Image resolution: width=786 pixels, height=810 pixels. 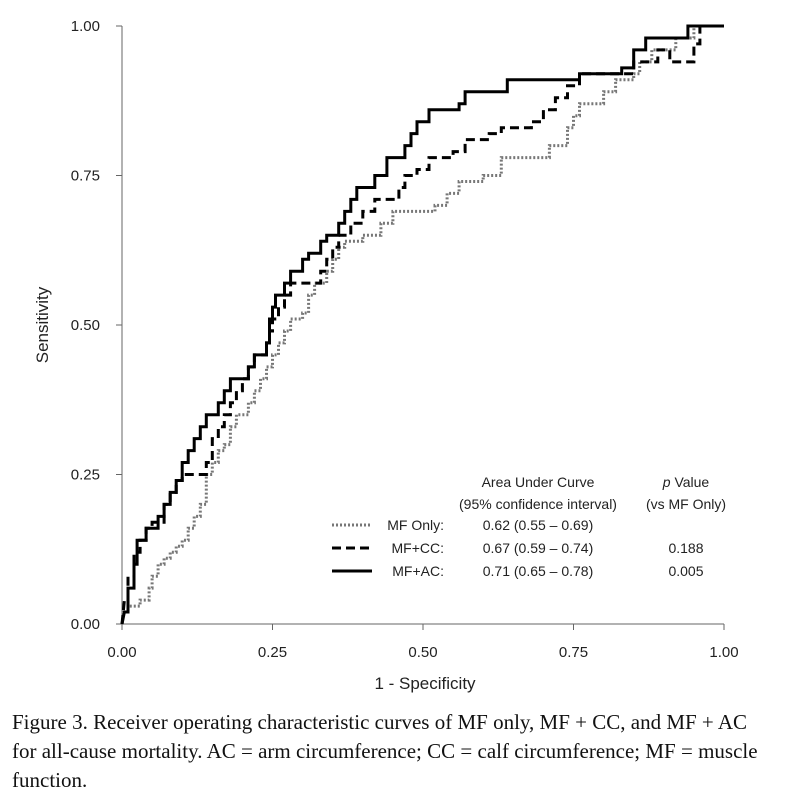 What do you see at coordinates (272, 652) in the screenshot?
I see `x-tick-label: 0.25` at bounding box center [272, 652].